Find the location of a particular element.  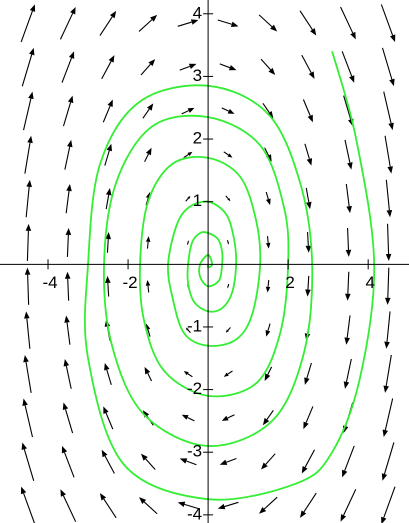

x-tick-label: 4 is located at coordinates (369, 282).